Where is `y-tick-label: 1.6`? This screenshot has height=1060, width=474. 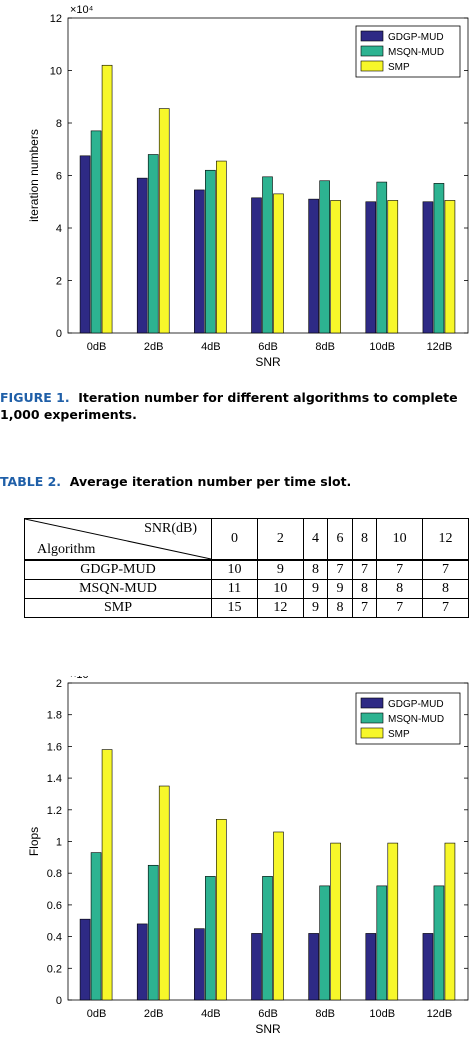
y-tick-label: 1.6 is located at coordinates (54, 747).